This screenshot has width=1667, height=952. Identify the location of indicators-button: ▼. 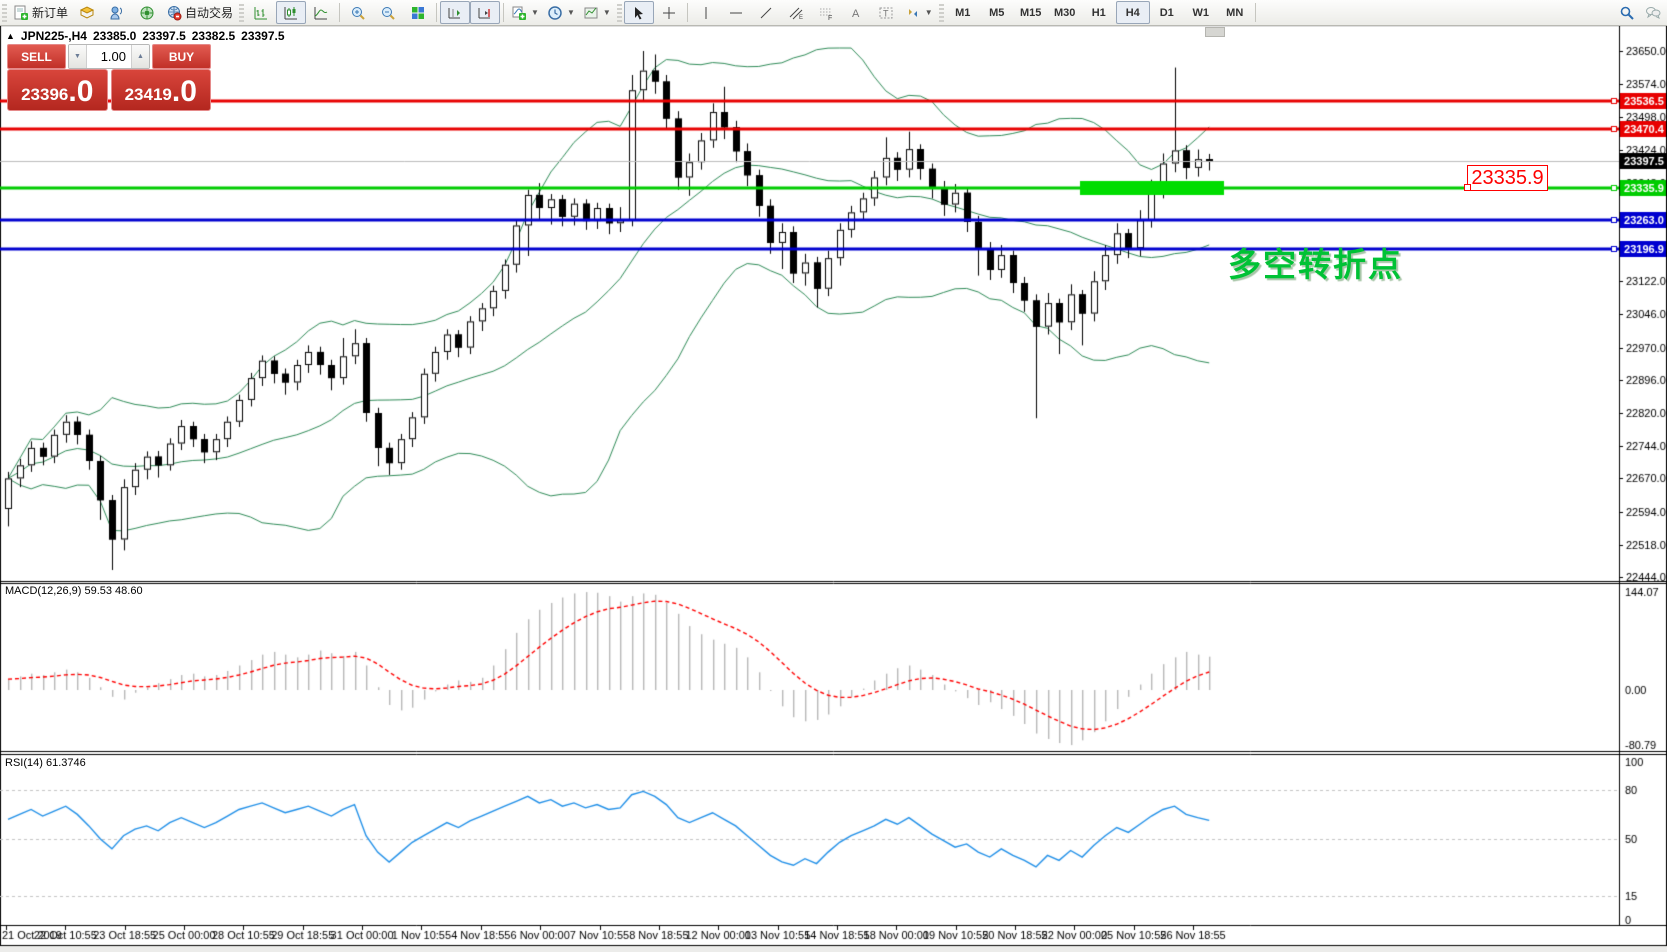
(525, 12).